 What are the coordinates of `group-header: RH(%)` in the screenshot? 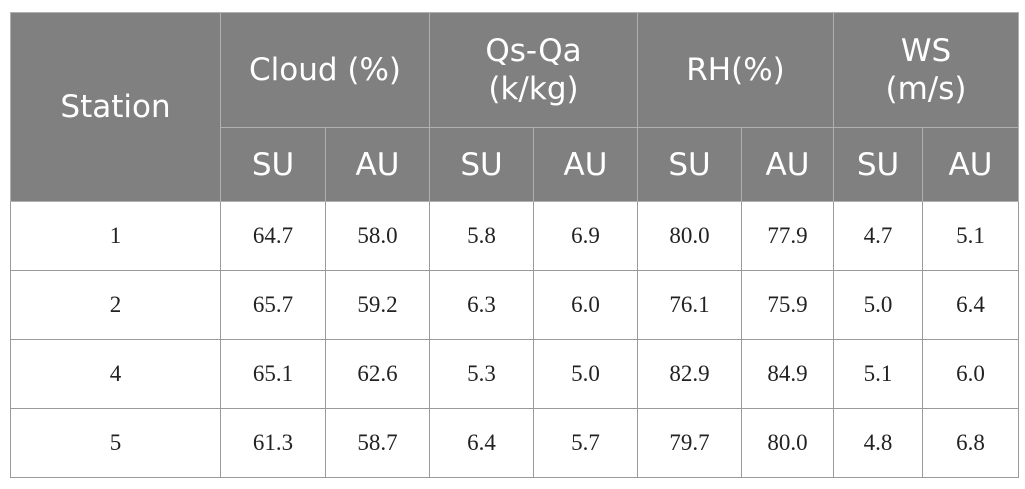 It's located at (735, 70).